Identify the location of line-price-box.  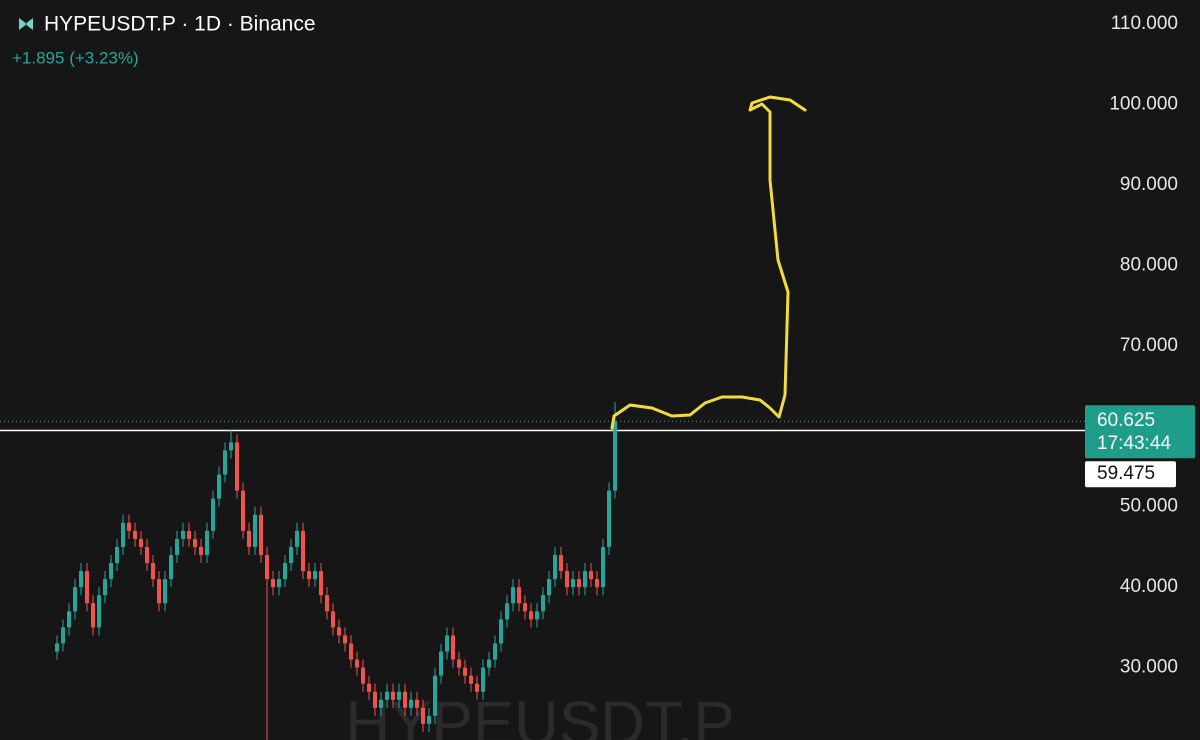
(1130, 474).